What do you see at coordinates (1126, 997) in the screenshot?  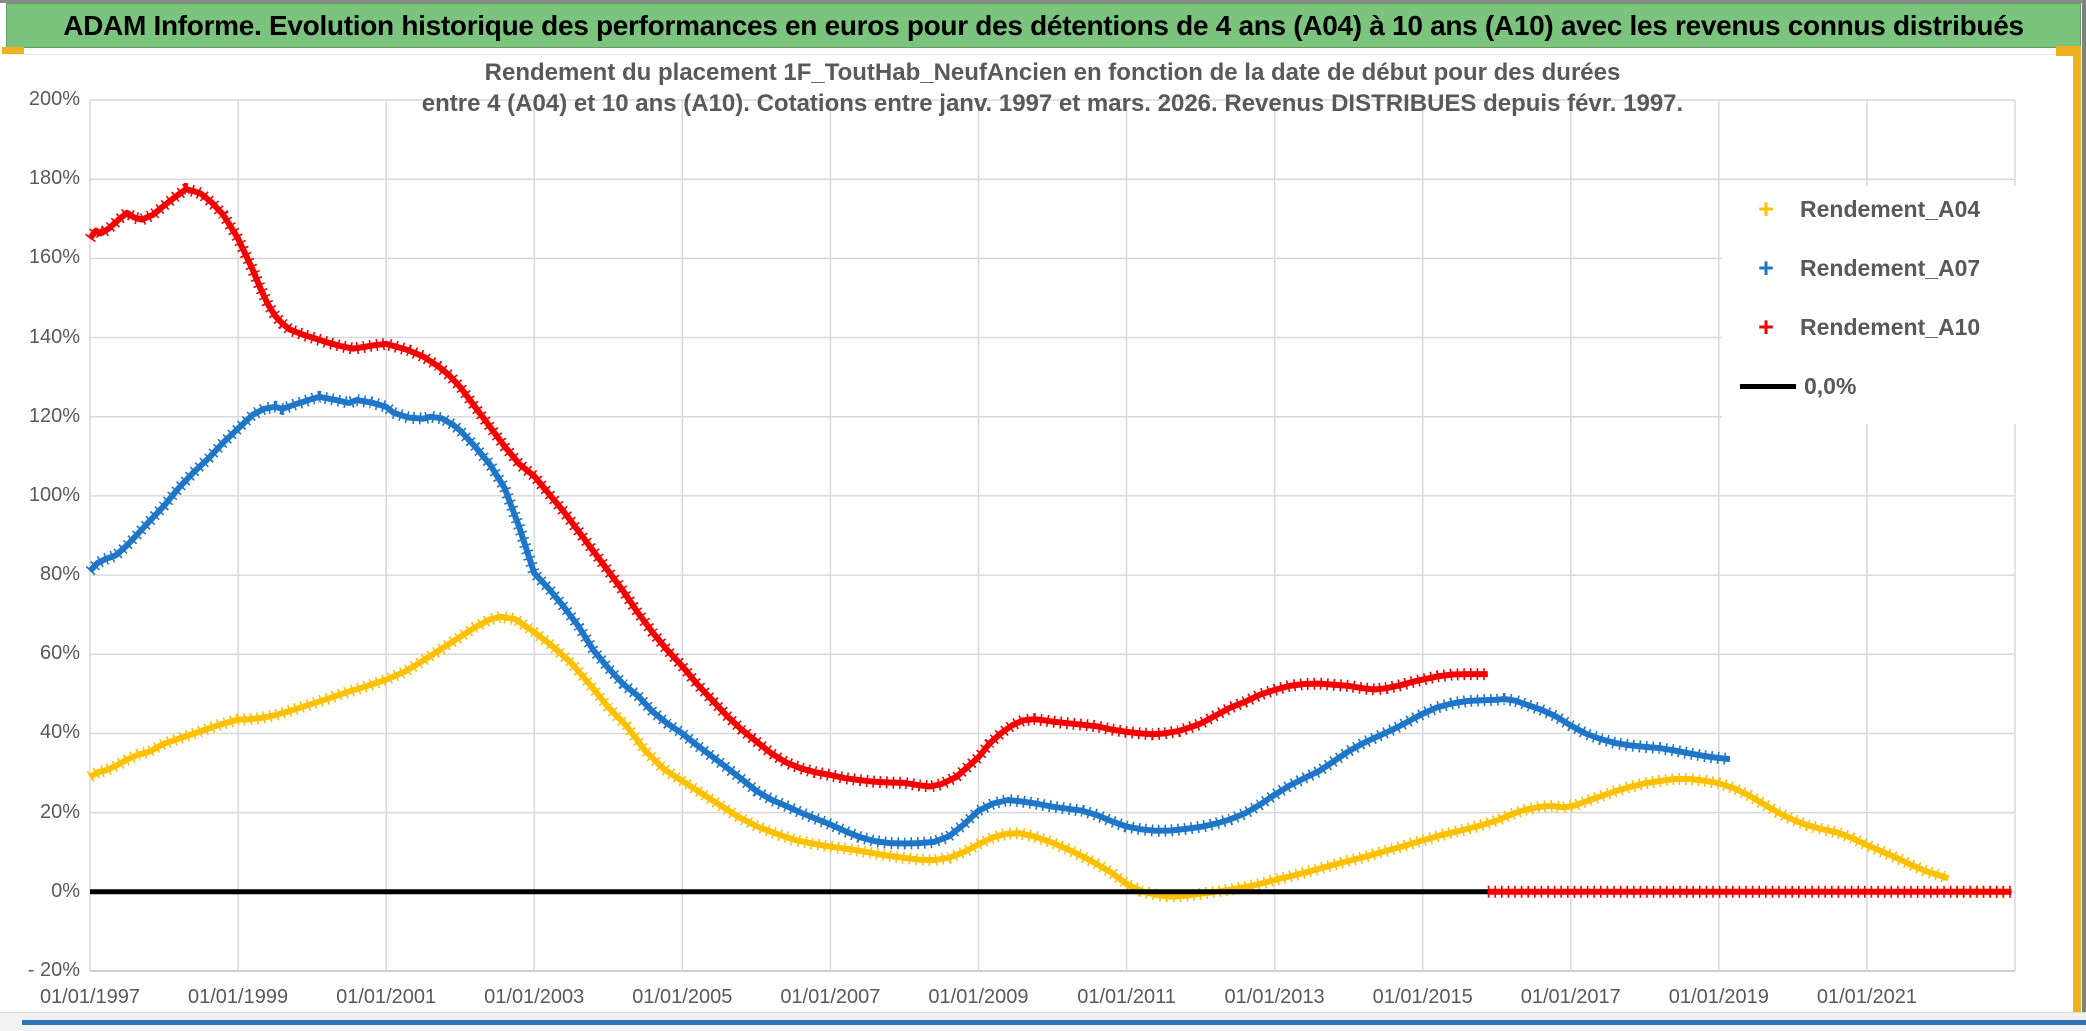 I see `x-axis-label: 01/01/2011` at bounding box center [1126, 997].